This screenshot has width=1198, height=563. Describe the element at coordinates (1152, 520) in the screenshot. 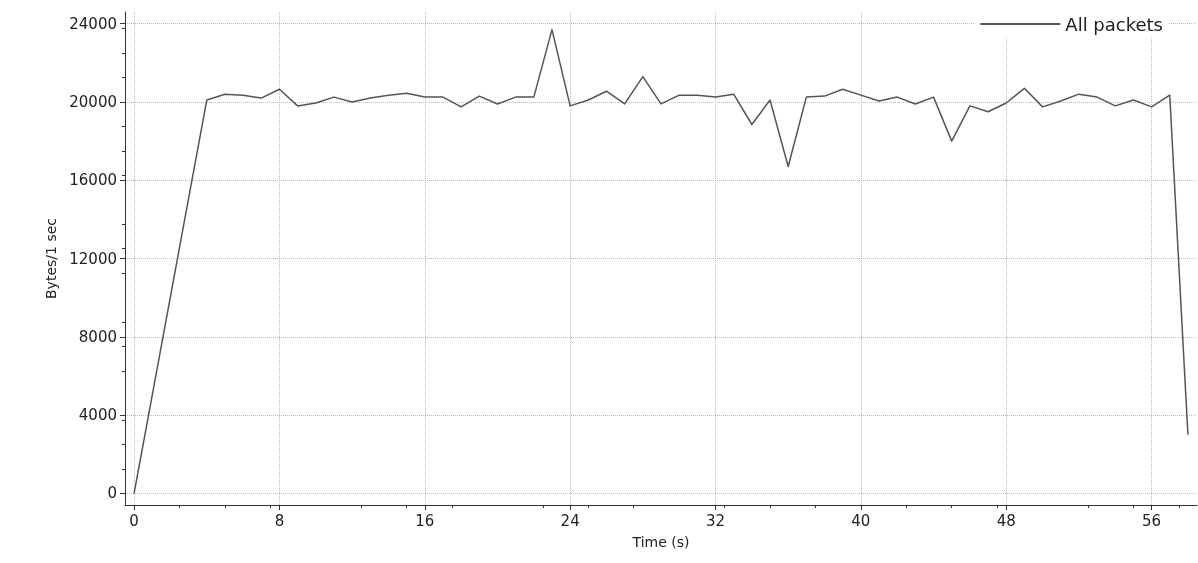

I see `x-tick-label: 56` at that location.